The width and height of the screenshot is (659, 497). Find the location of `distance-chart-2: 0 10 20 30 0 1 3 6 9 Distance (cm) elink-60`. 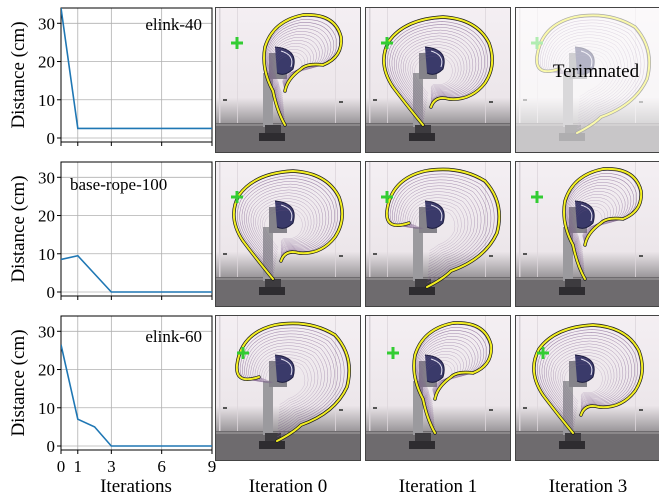

distance-chart-2: 0 10 20 30 0 1 3 6 9 Distance (cm) elink-60 is located at coordinates (112, 395).